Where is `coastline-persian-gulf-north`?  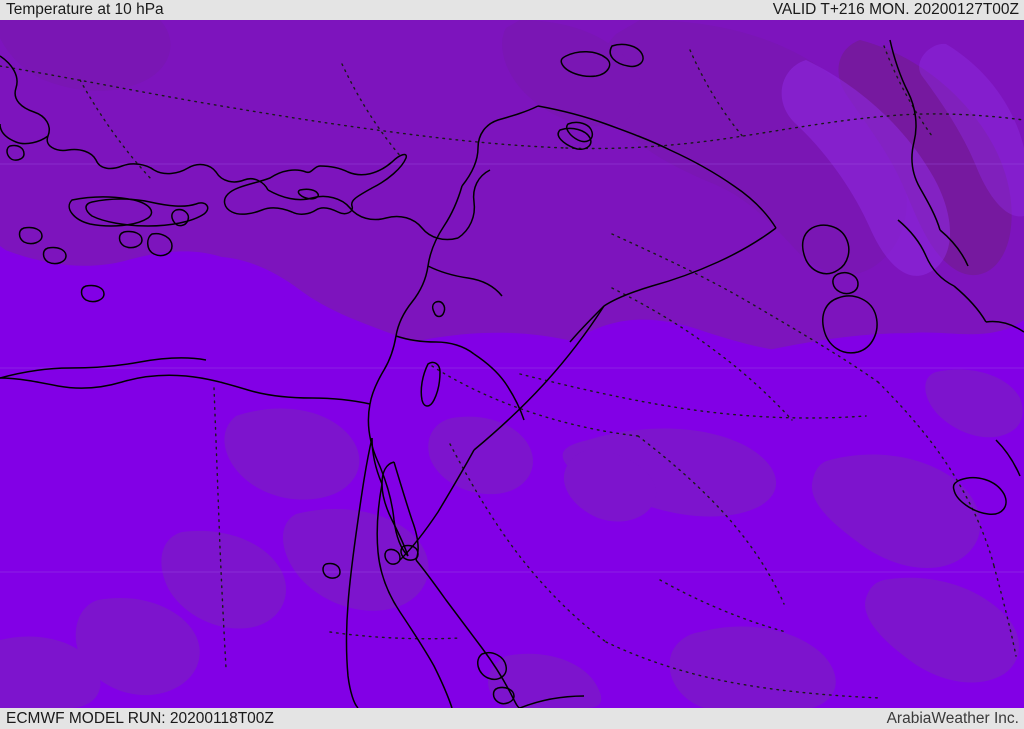 coastline-persian-gulf-north is located at coordinates (926, 253).